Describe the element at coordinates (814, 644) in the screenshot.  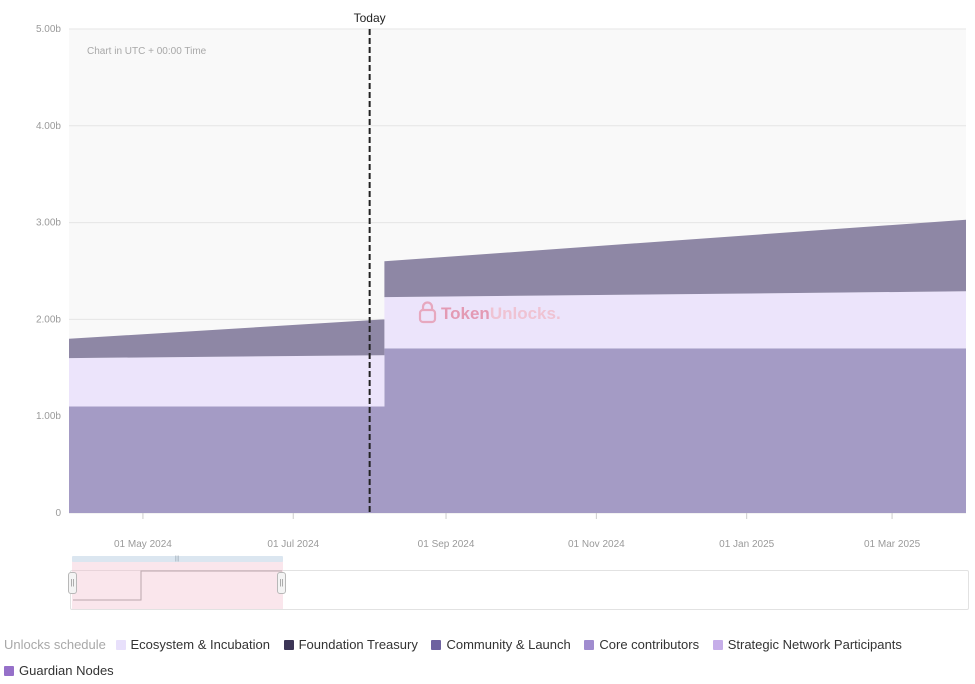
I see `legend-label: Strategic Network Participants` at that location.